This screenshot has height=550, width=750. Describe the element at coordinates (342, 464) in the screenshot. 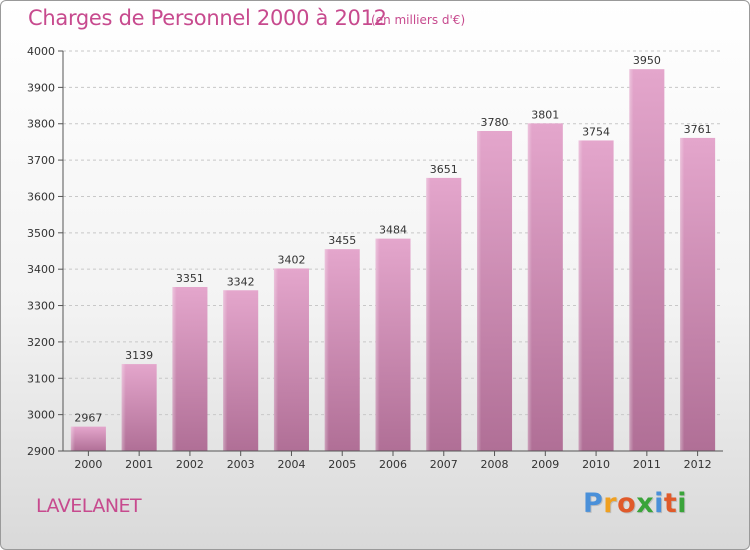

I see `x-tick-label: 2005` at that location.